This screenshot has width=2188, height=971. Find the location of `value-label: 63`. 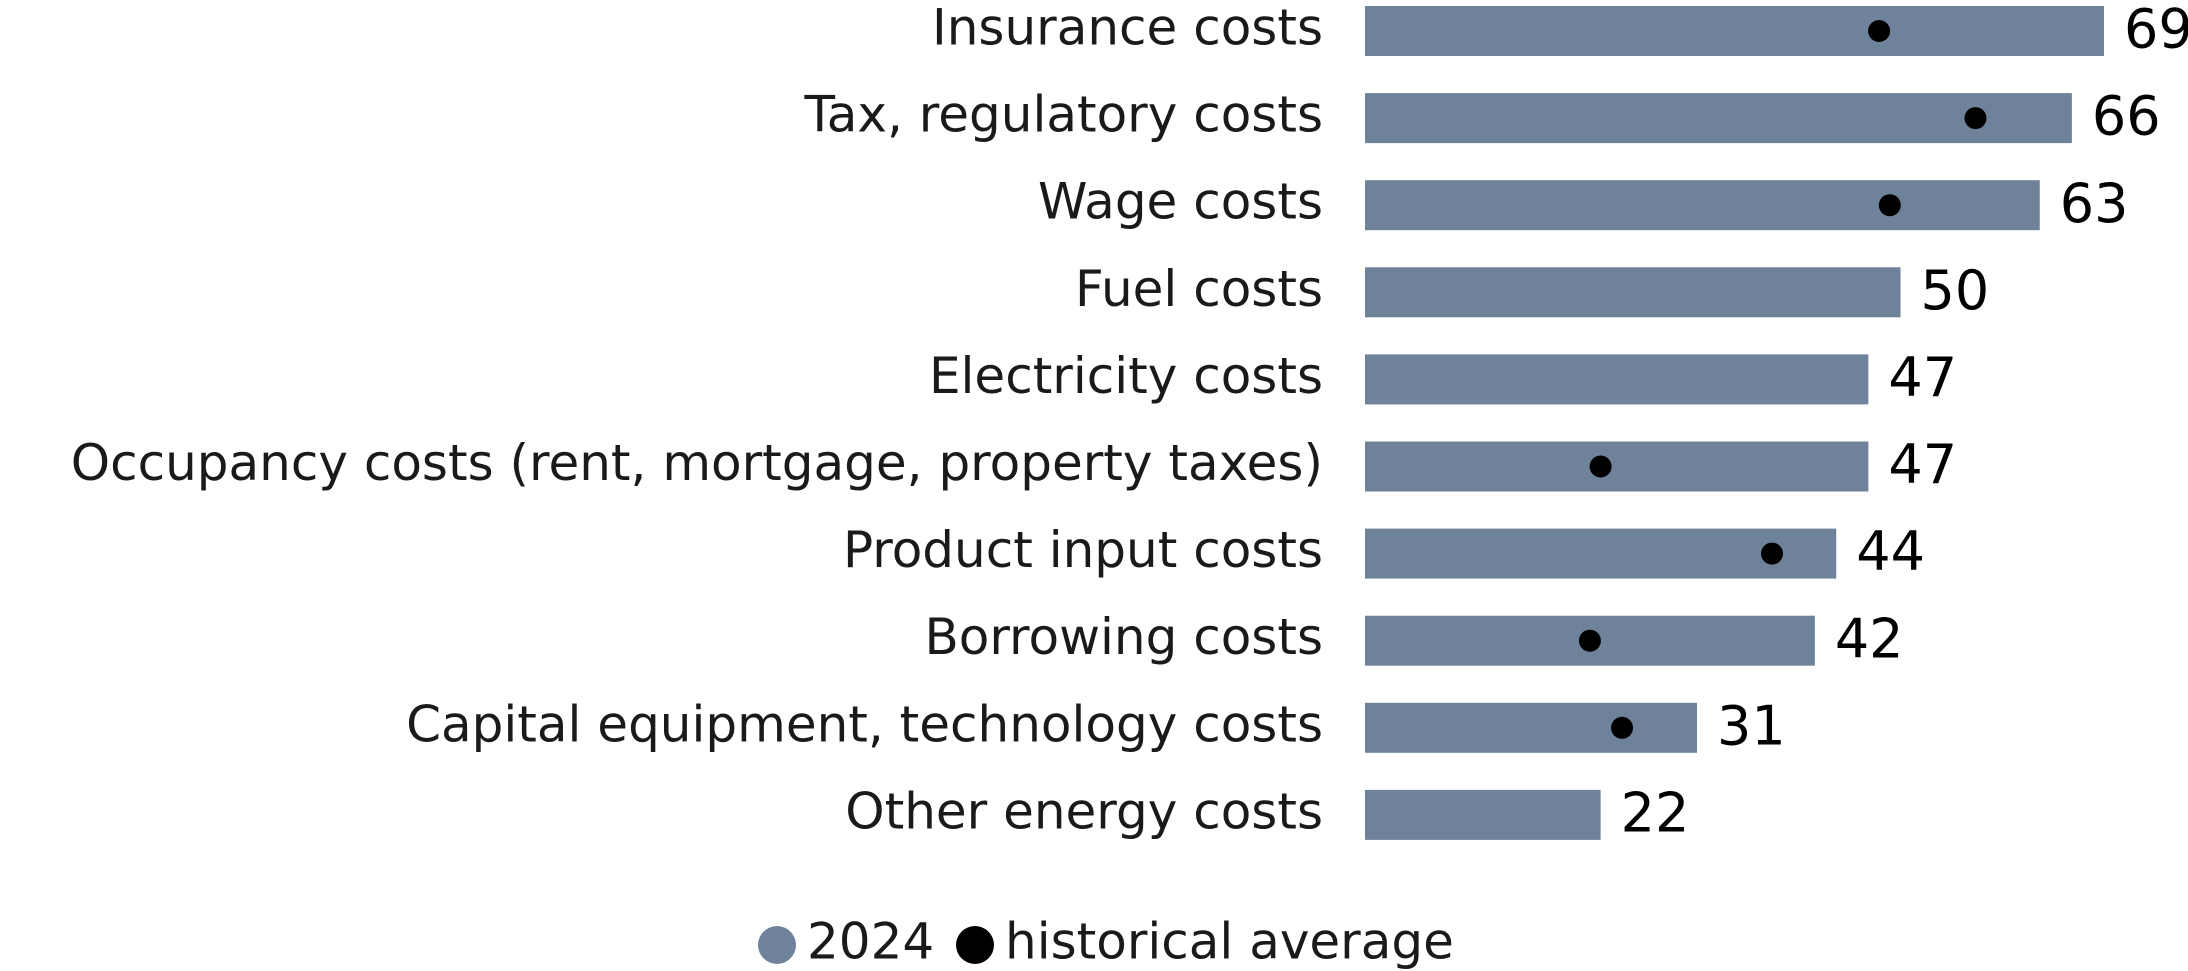

value-label: 63 is located at coordinates (2094, 203).